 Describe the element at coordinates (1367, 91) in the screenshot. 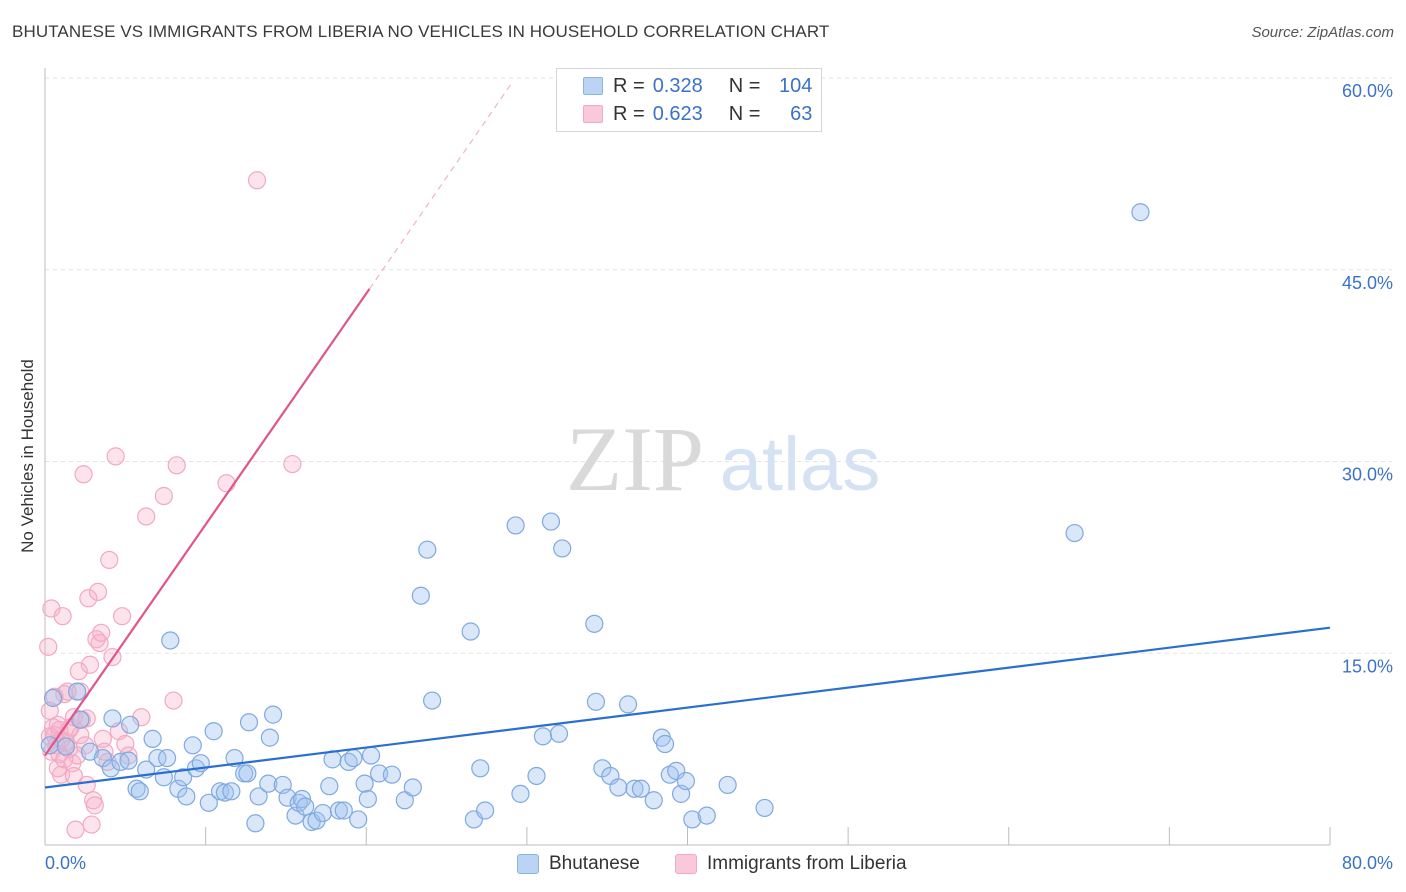

I see `y-tick-label: 60.0%` at that location.